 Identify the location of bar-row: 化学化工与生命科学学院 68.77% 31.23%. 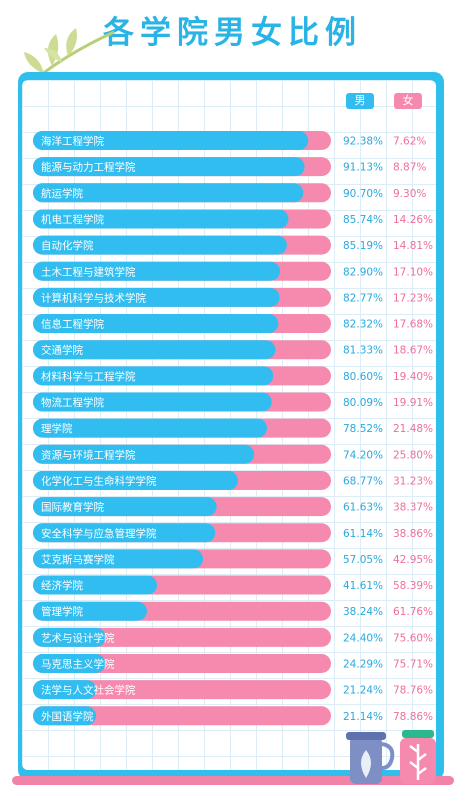
(233, 480).